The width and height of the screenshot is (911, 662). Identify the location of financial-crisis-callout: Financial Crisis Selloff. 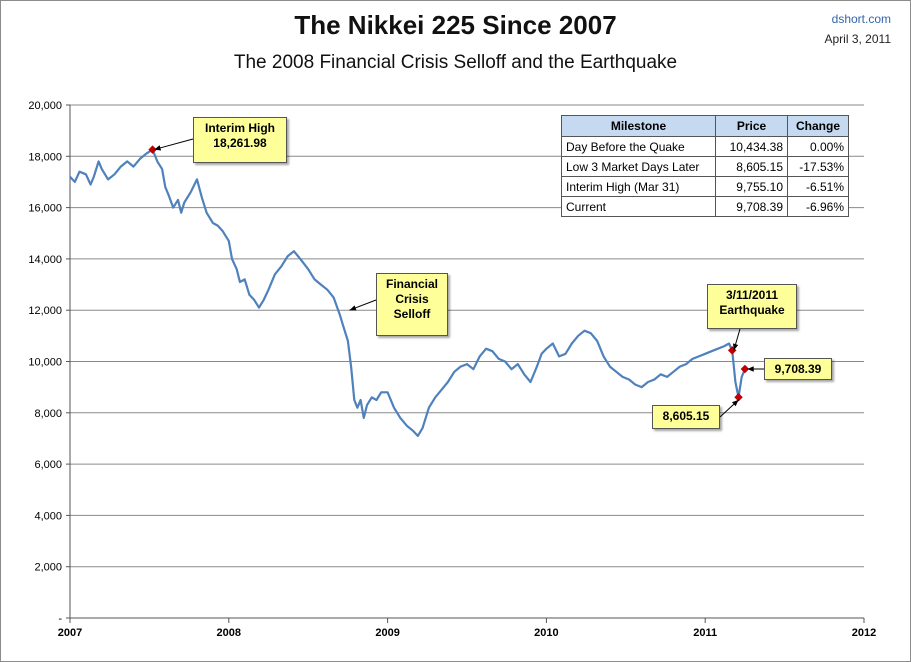
(412, 304).